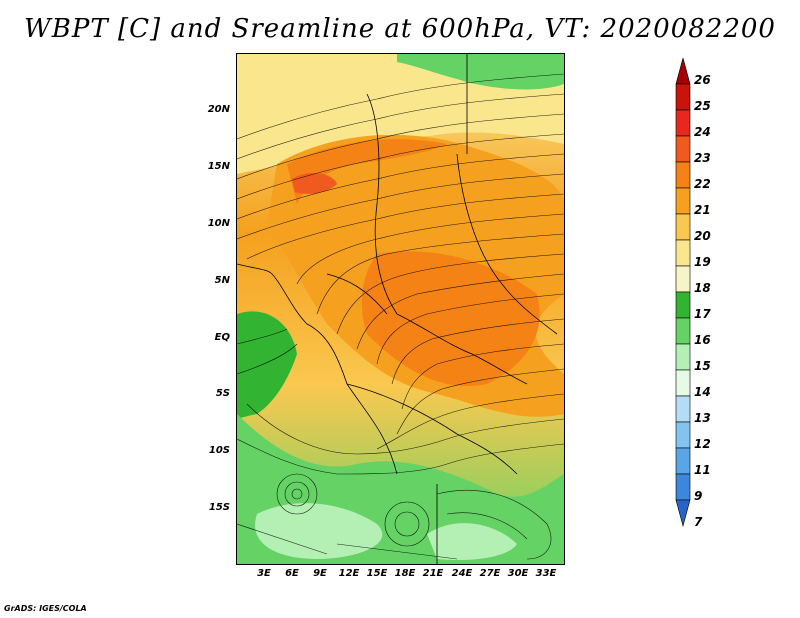 Image resolution: width=800 pixels, height=618 pixels. Describe the element at coordinates (698, 496) in the screenshot. I see `colorbar-label: 9` at that location.